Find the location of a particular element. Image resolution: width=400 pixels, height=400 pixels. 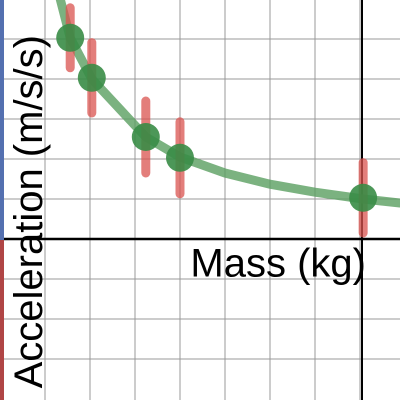

x-axis-label: Mass (kg) is located at coordinates (278, 264).